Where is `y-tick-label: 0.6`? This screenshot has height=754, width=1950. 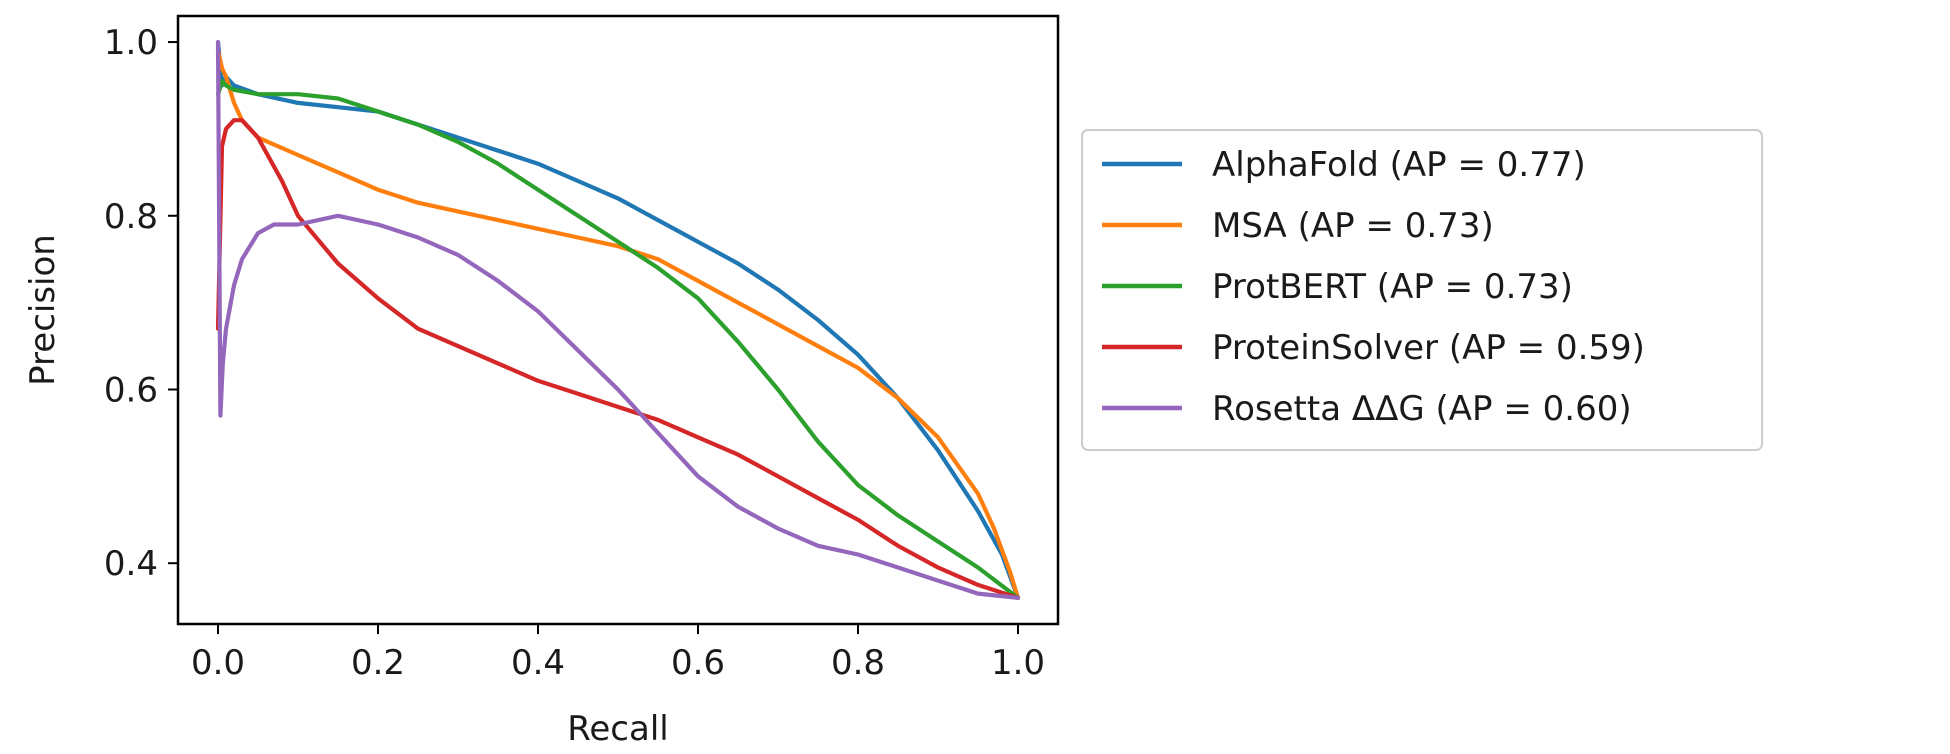
y-tick-label: 0.6 is located at coordinates (131, 390).